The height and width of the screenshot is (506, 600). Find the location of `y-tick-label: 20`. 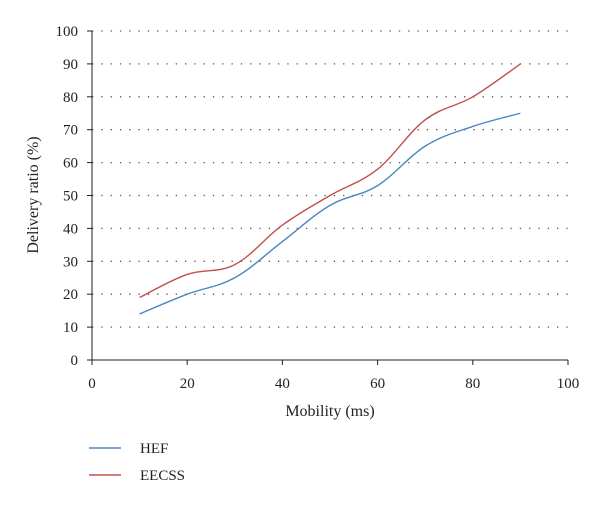

y-tick-label: 20 is located at coordinates (70, 295).